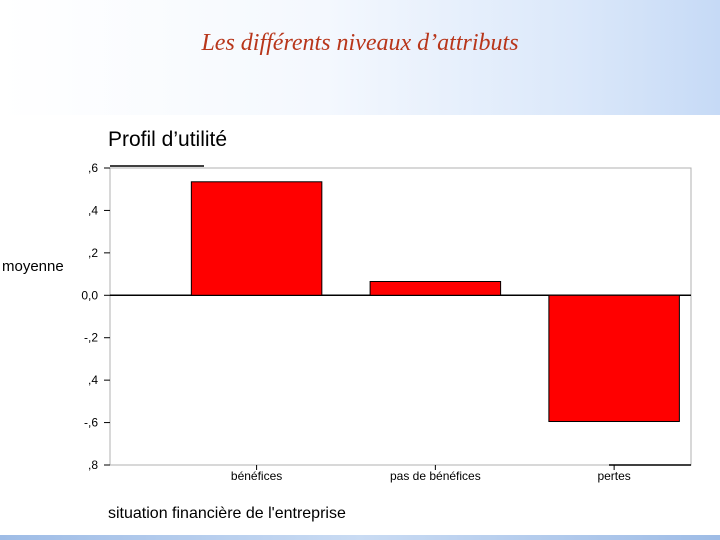 This screenshot has height=540, width=720. I want to click on y-tick-label: -,6, so click(91, 423).